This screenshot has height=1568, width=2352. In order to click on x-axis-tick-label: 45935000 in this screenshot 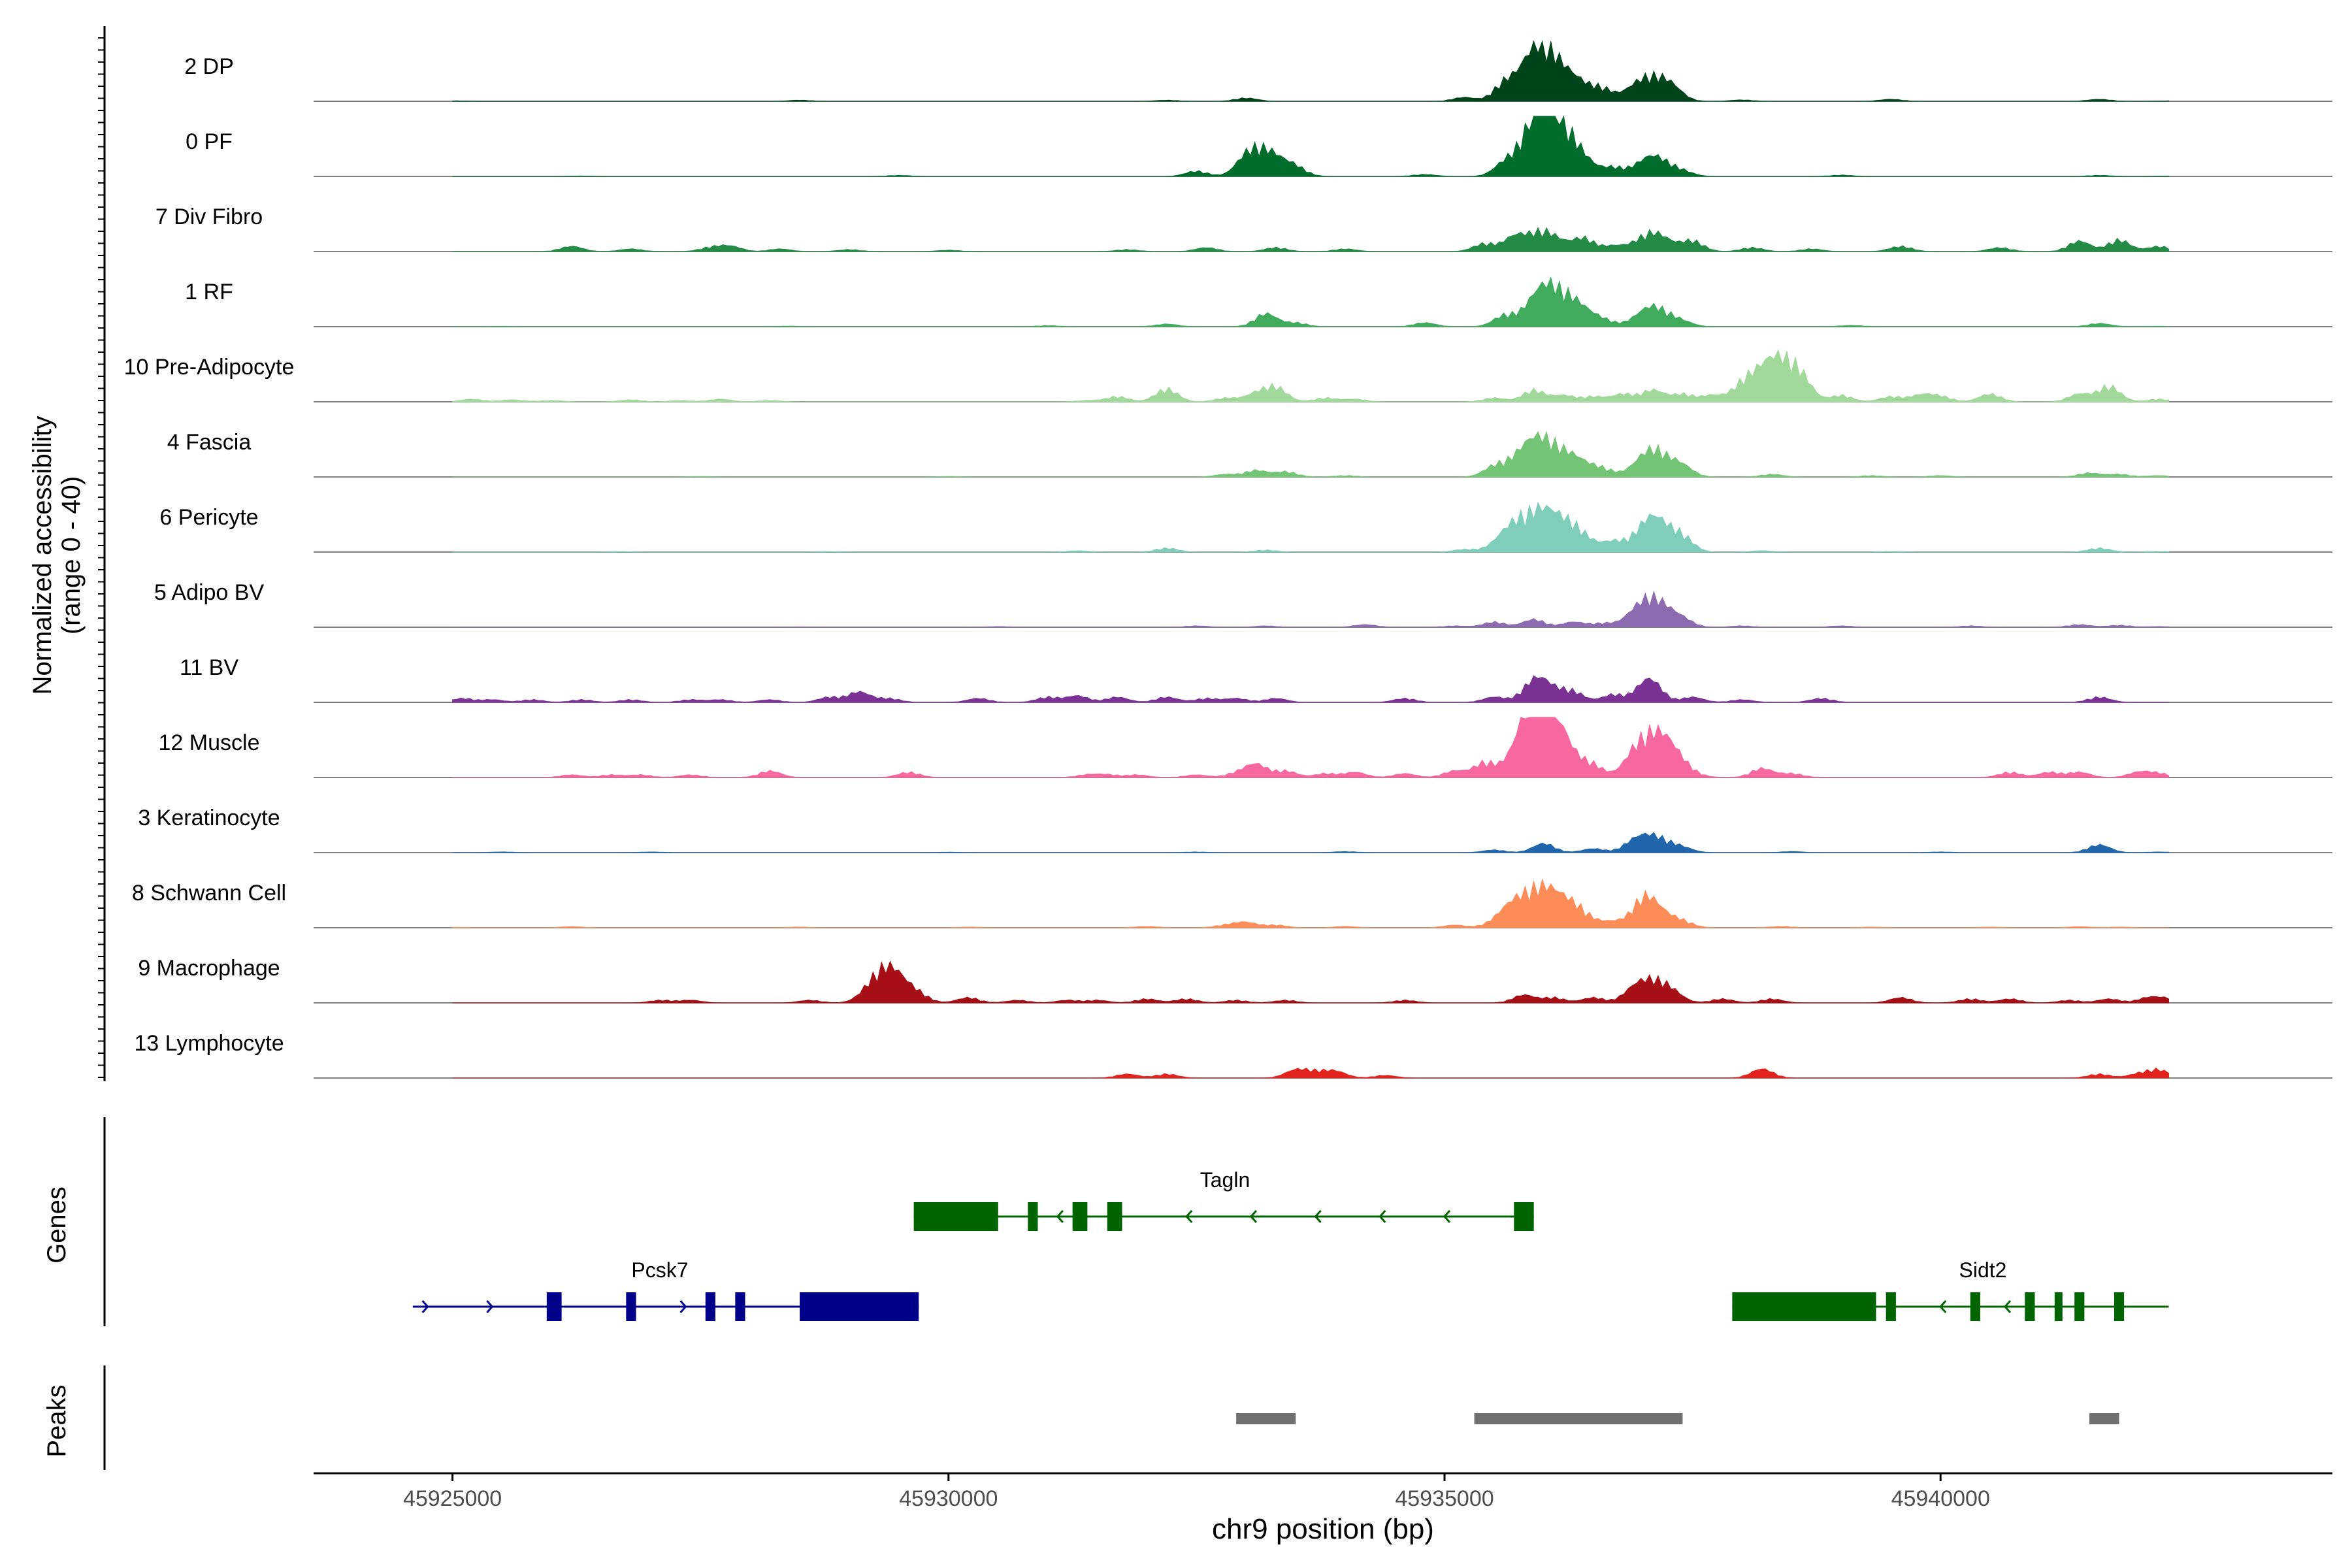, I will do `click(1444, 1498)`.